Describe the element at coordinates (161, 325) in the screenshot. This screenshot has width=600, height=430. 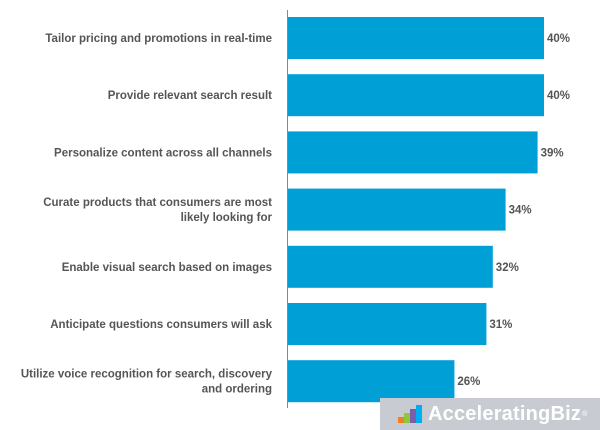
I see `category-label: Anticipate questions consumers will ask` at that location.